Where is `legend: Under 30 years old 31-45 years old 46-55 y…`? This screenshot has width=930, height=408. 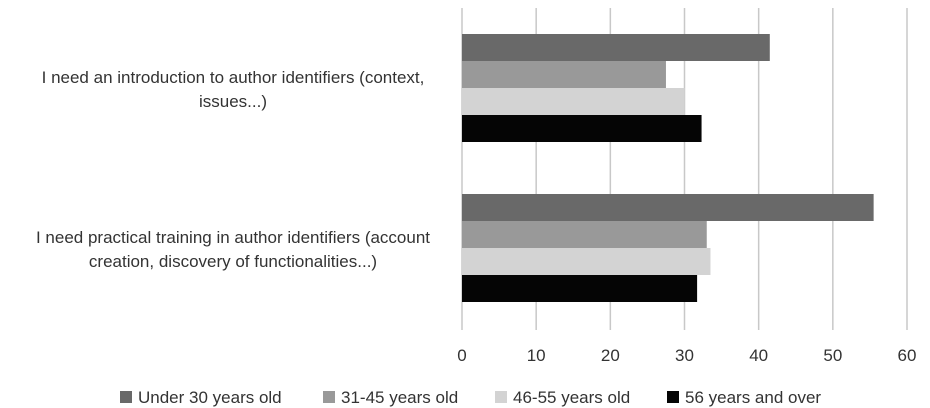
legend: Under 30 years old 31-45 years old 46-55 y… is located at coordinates (470, 397).